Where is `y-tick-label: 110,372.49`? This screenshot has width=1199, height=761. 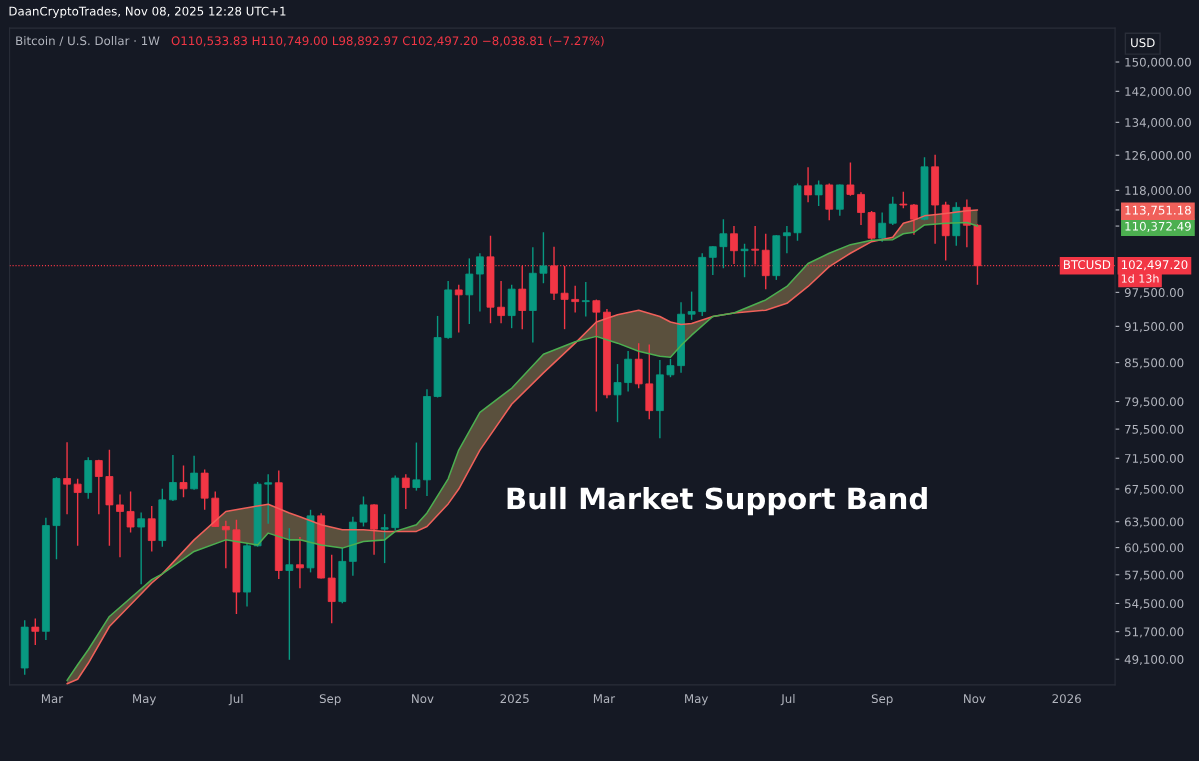 y-tick-label: 110,372.49 is located at coordinates (1158, 226).